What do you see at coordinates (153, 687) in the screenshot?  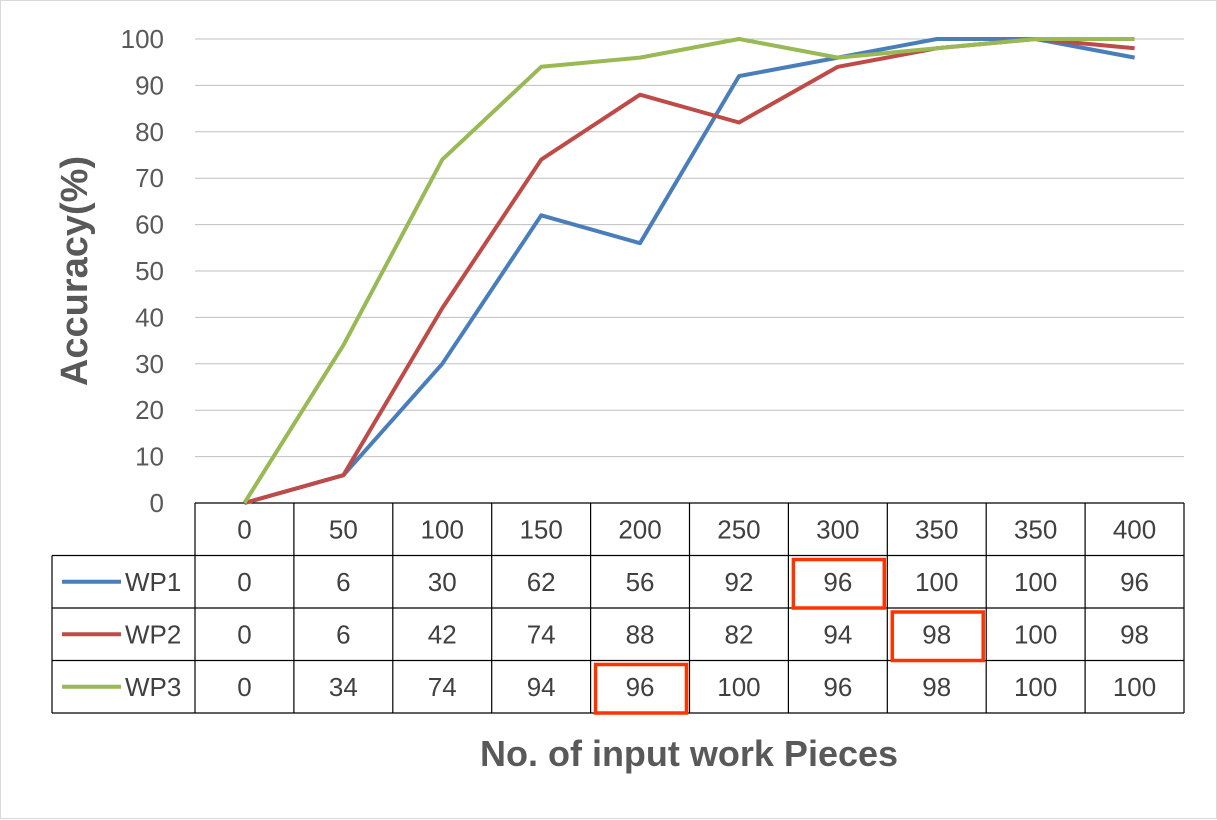 I see `legend-label-wp3: WP3` at bounding box center [153, 687].